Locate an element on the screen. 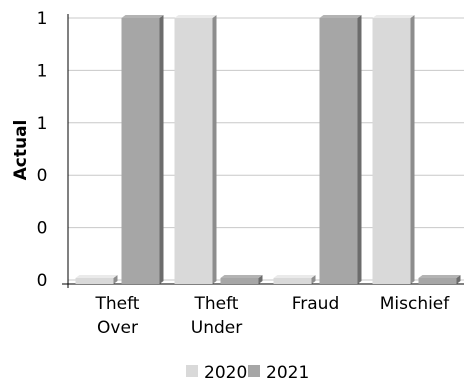  legend-label: 2020 is located at coordinates (225, 373).